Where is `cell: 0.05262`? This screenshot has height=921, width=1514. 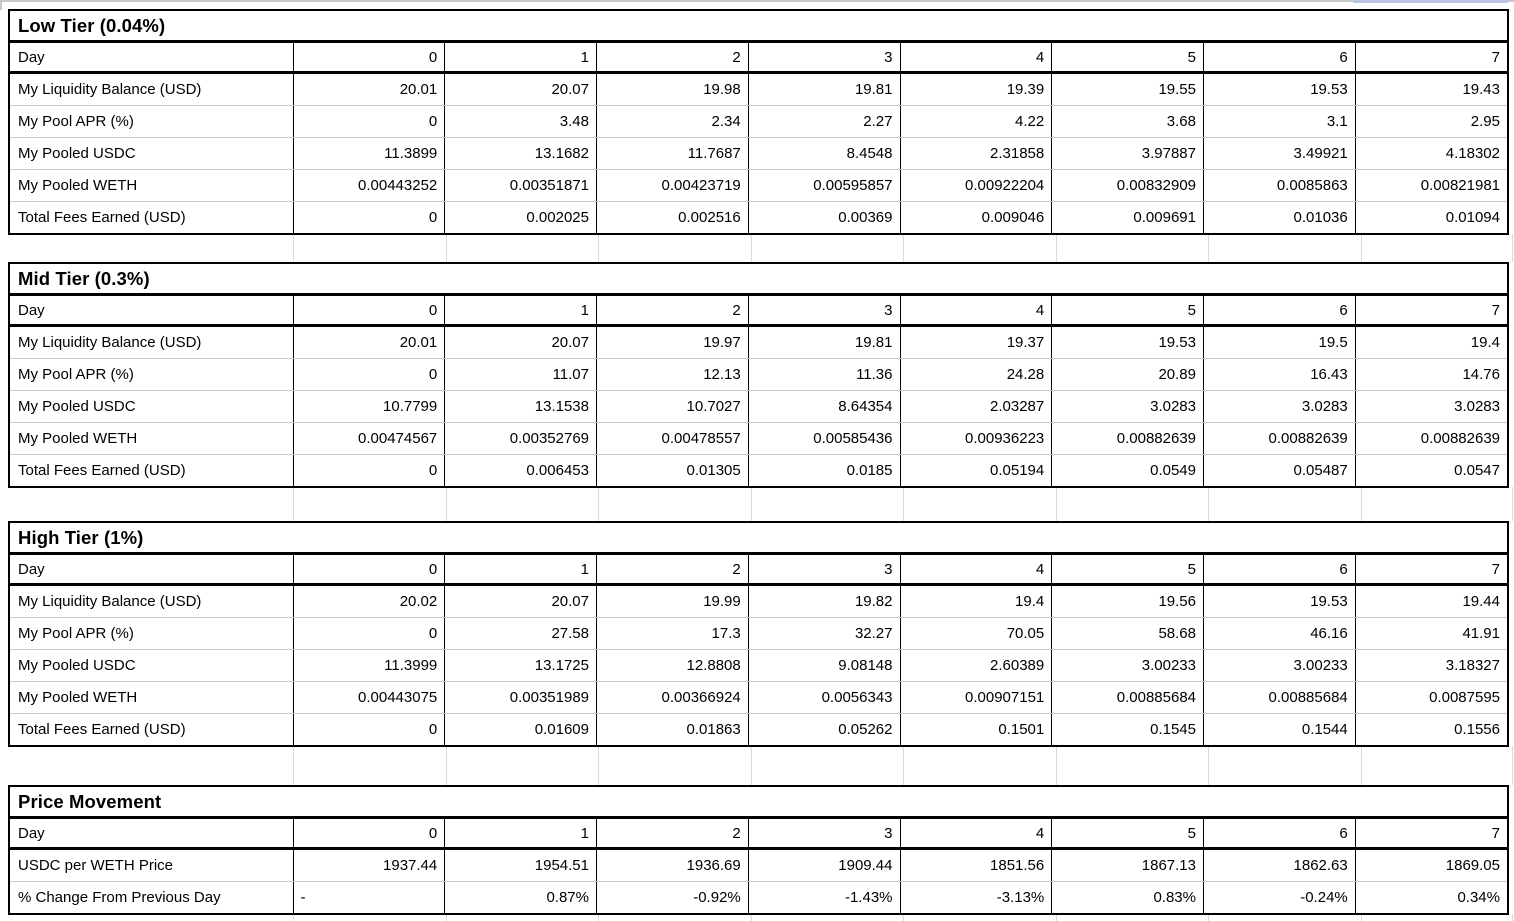
cell: 0.05262 is located at coordinates (824, 729).